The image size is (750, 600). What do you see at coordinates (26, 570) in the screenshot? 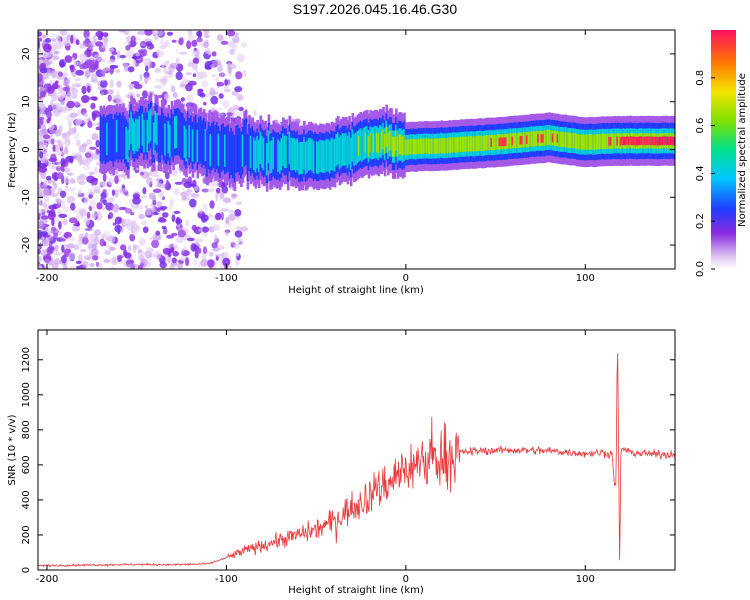
I see `y-tick-label: 0` at bounding box center [26, 570].